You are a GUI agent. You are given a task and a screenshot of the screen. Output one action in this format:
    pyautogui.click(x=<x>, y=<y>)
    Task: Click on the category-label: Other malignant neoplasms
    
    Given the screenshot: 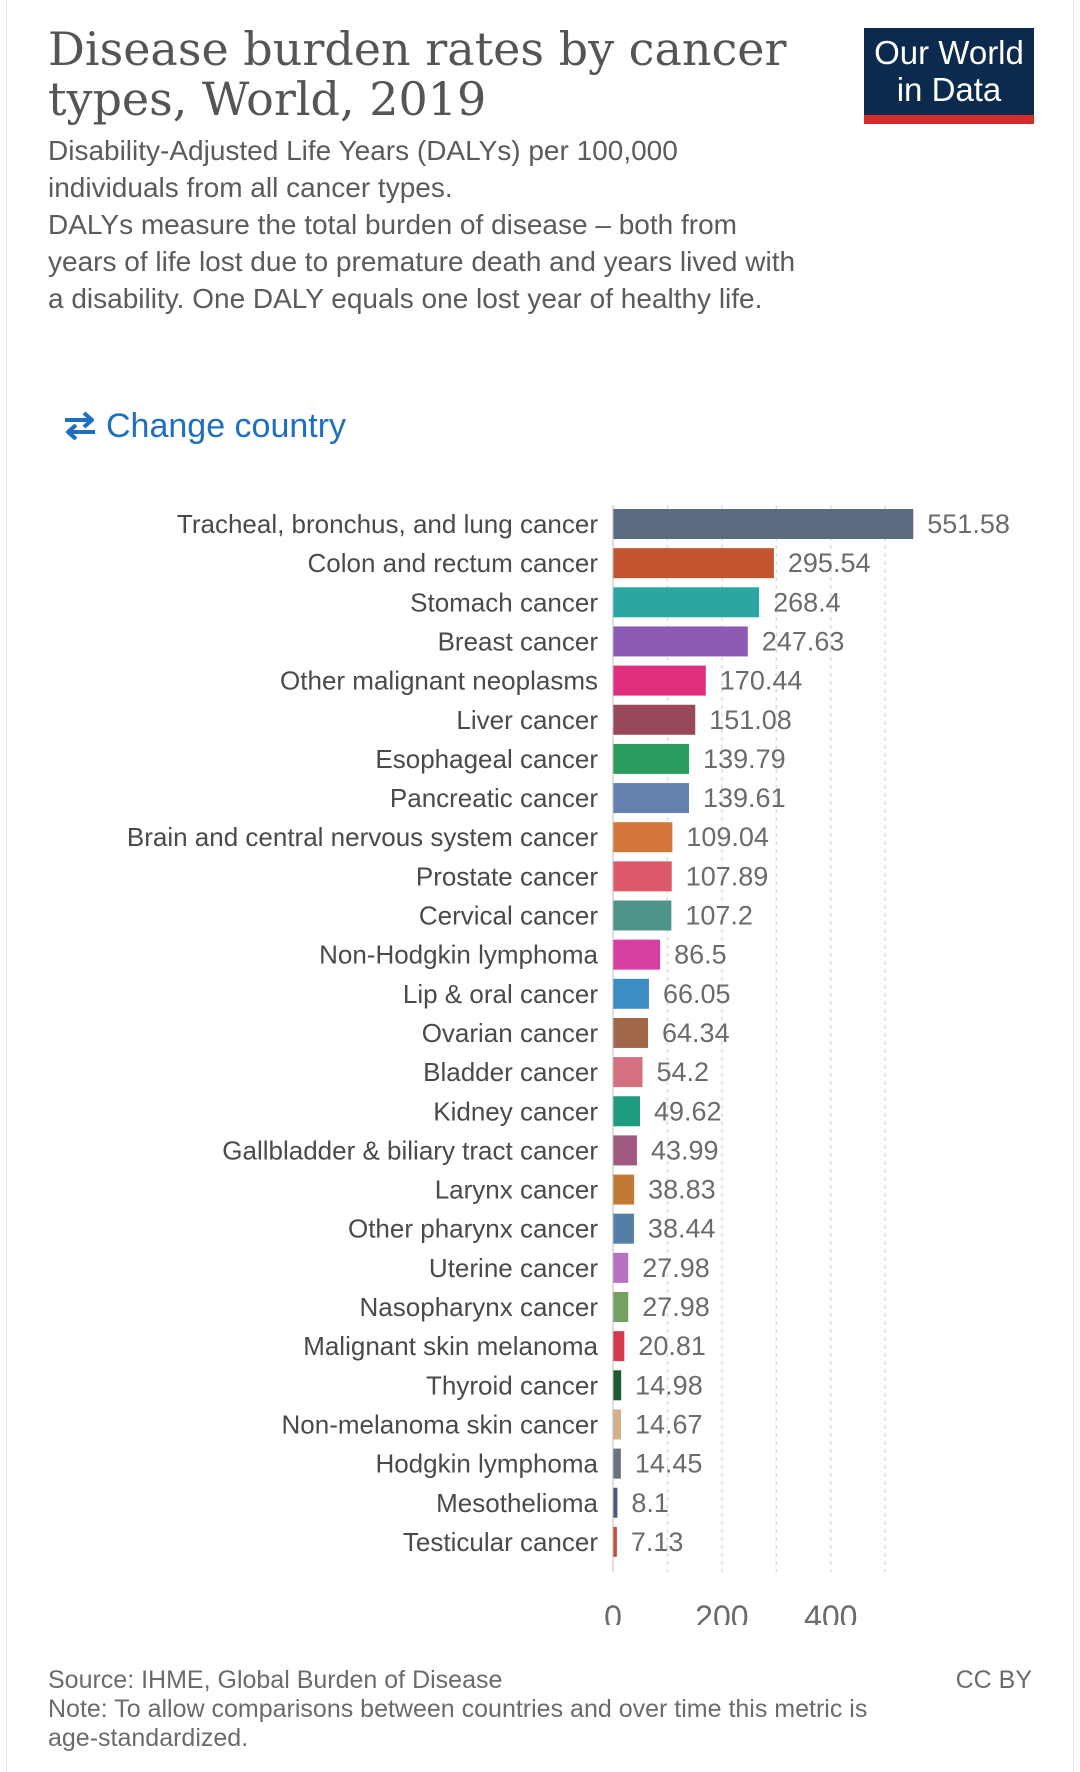 What is the action you would take?
    pyautogui.click(x=439, y=681)
    